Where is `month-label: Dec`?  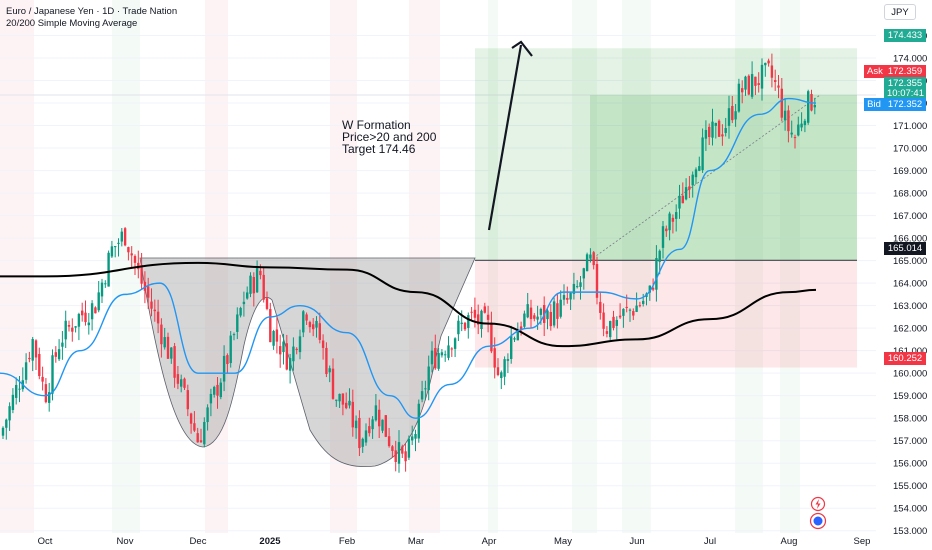
month-label: Dec is located at coordinates (198, 541).